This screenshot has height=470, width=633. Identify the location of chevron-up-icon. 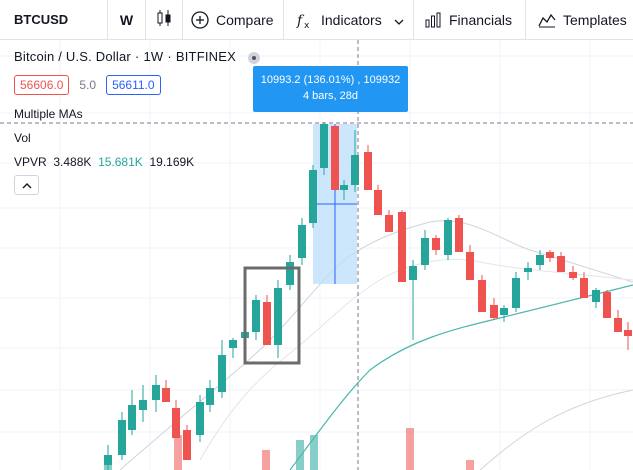
(27, 185).